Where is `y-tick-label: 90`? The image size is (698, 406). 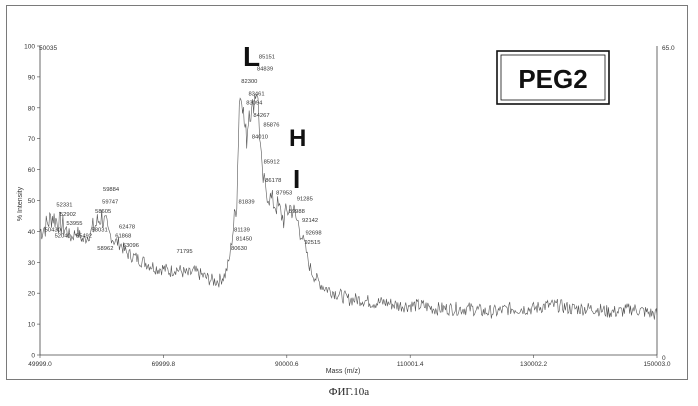 y-tick-label: 90 is located at coordinates (32, 77).